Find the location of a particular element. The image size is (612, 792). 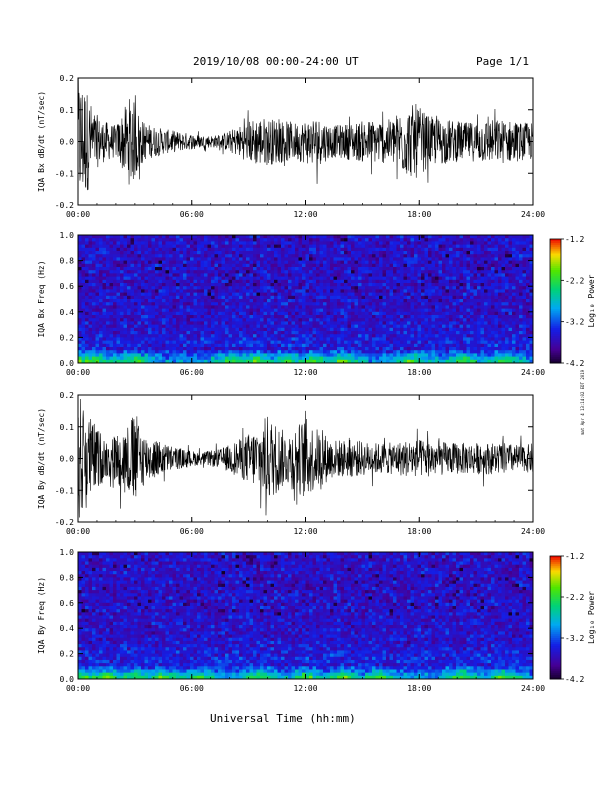

x-tick-label: 18:00 is located at coordinates (419, 214).